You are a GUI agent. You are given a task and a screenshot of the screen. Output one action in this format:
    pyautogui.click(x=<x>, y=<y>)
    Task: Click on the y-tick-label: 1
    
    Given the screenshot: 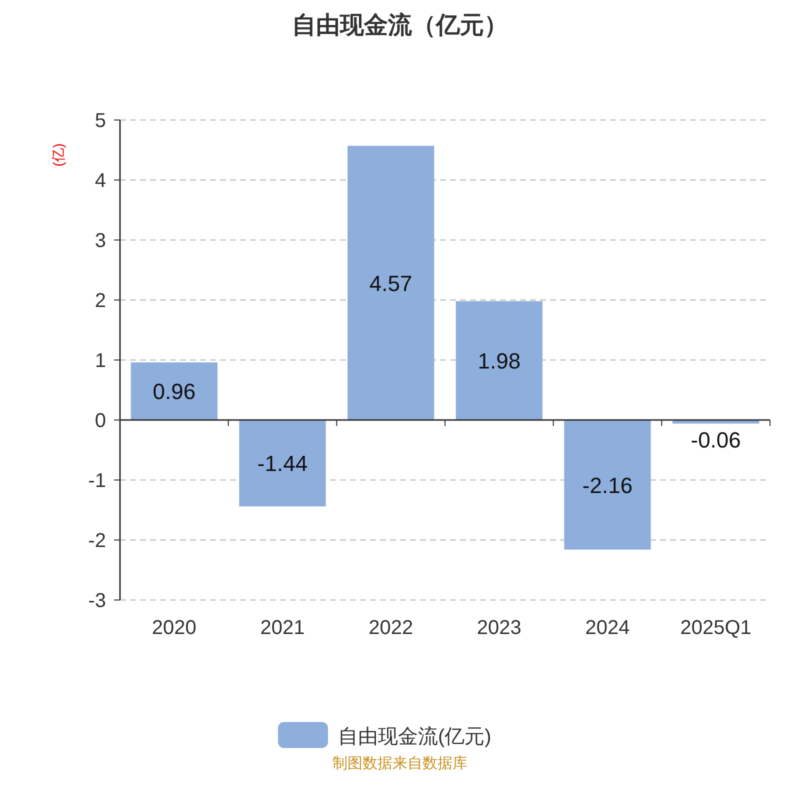 What is the action you would take?
    pyautogui.click(x=100, y=361)
    